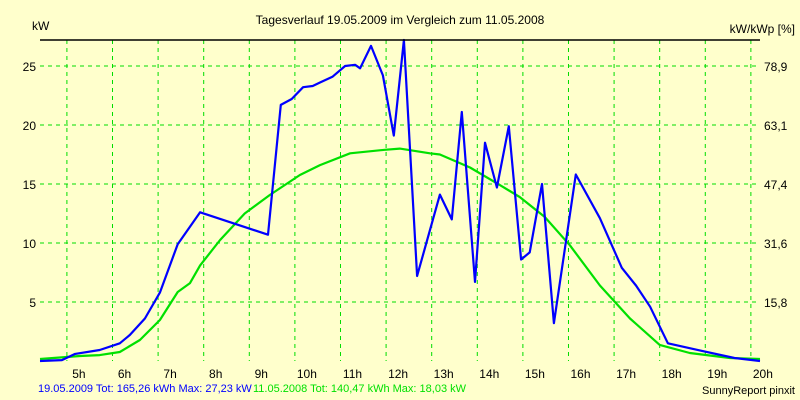 Image resolution: width=800 pixels, height=400 pixels. Describe the element at coordinates (717, 374) in the screenshot. I see `x-tick-label: 19h` at that location.